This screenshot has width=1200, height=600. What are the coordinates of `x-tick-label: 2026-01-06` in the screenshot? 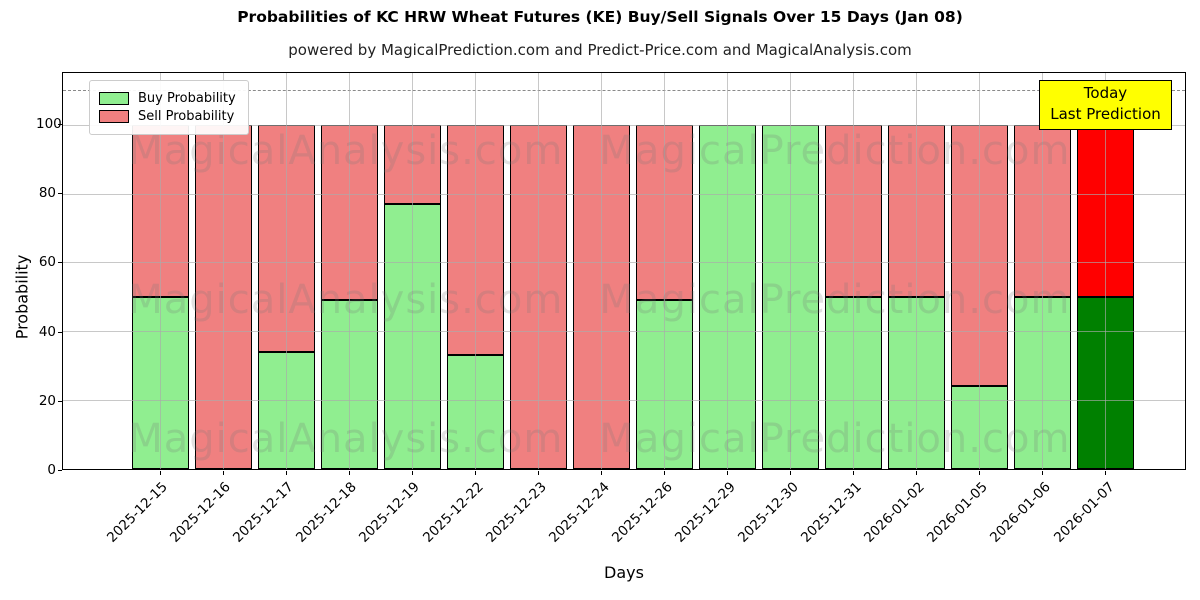 It's located at (1021, 512).